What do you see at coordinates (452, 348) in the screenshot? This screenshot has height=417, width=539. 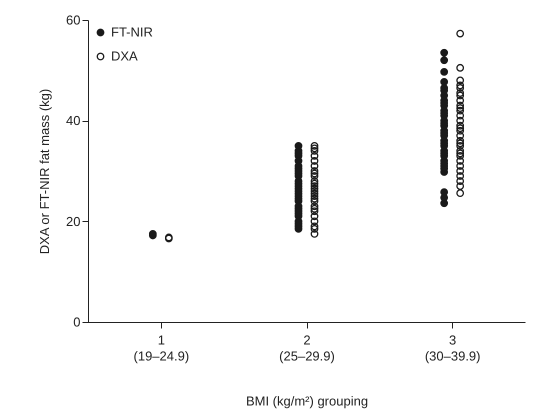 I see `x-tick-label: 3 (30–39.9)` at bounding box center [452, 348].